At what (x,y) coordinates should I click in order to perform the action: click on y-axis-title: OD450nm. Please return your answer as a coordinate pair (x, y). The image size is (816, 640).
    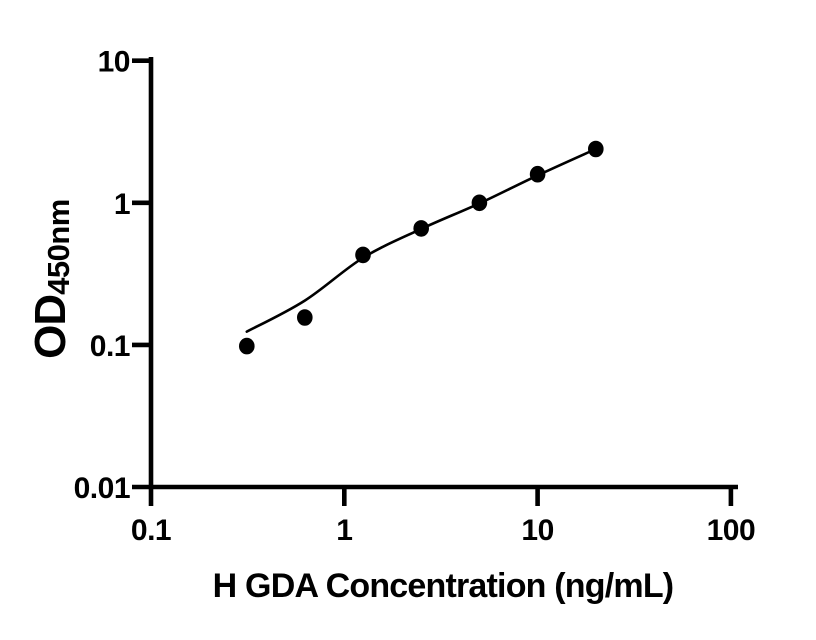
    Looking at the image, I should click on (51, 279).